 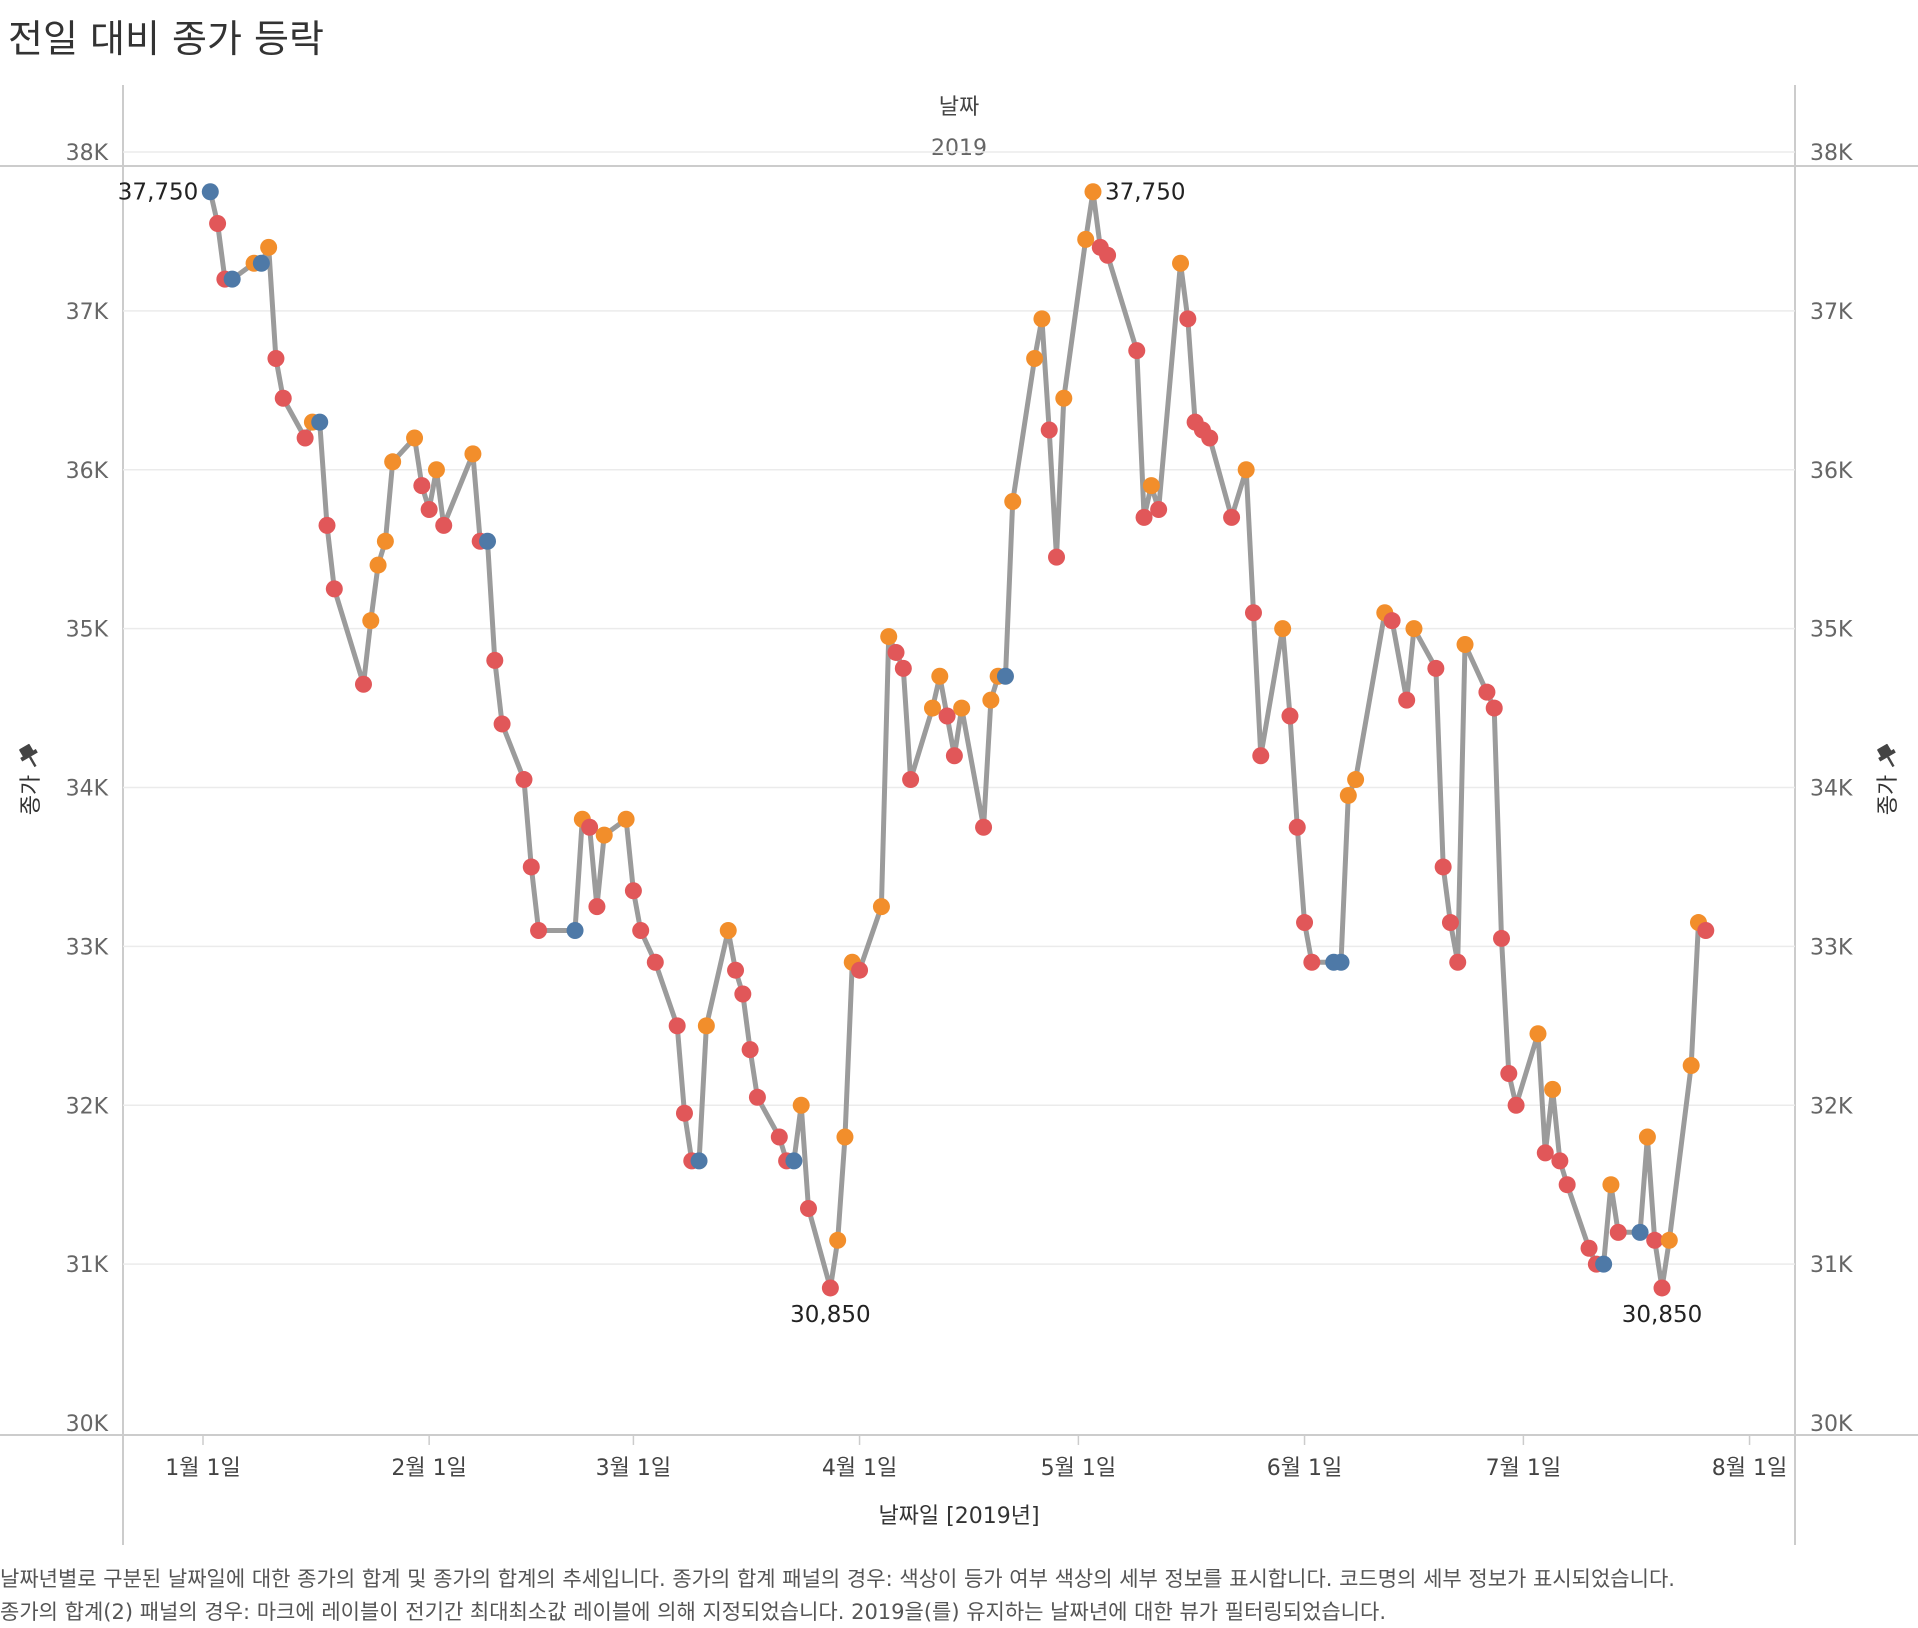 I want to click on right-axis-header: 종가, so click(x=1887, y=778).